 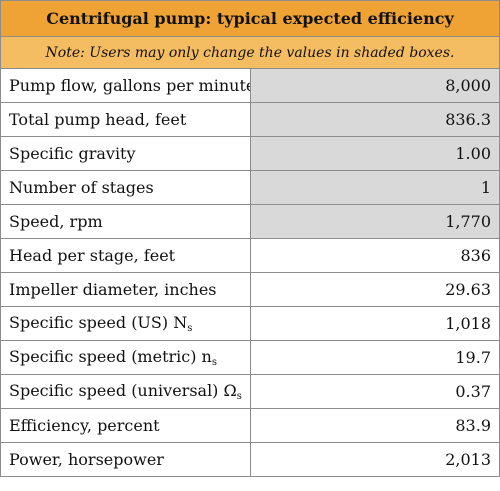 What do you see at coordinates (374, 459) in the screenshot?
I see `row-value: 2,013` at bounding box center [374, 459].